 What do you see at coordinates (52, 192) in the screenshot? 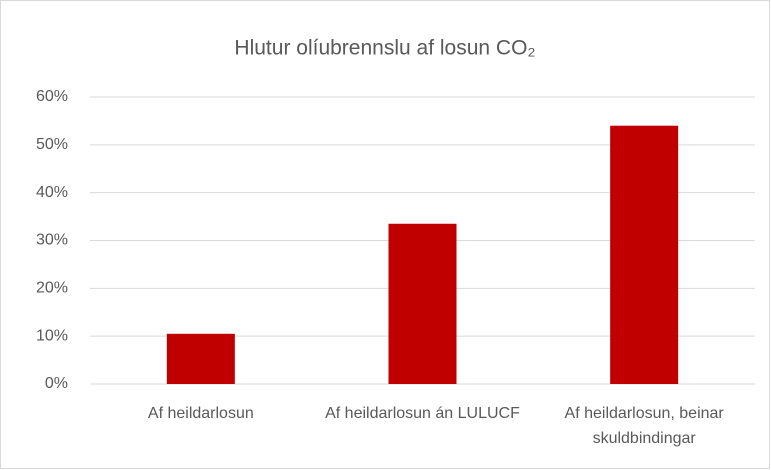
I see `y-tick-label: 40%` at bounding box center [52, 192].